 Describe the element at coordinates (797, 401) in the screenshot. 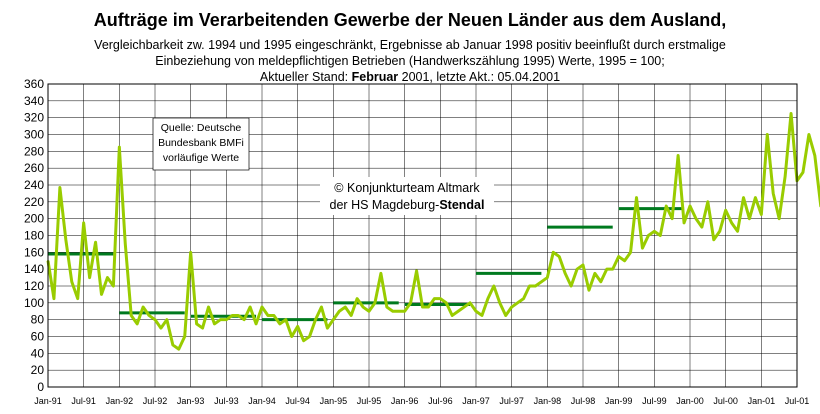

I see `x-tick-label: Jul-01` at that location.